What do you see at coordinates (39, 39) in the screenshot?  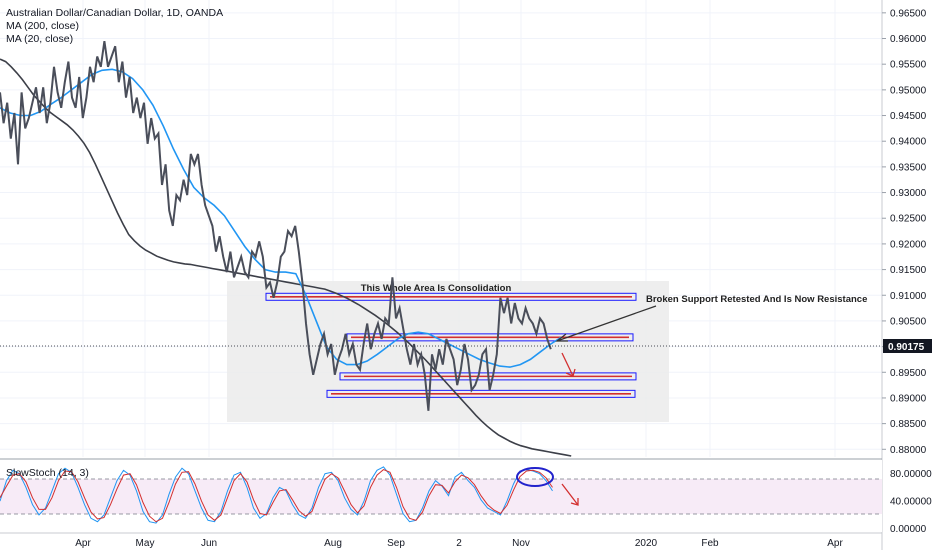 I see `legend-ma20: MA (20, close)` at bounding box center [39, 39].